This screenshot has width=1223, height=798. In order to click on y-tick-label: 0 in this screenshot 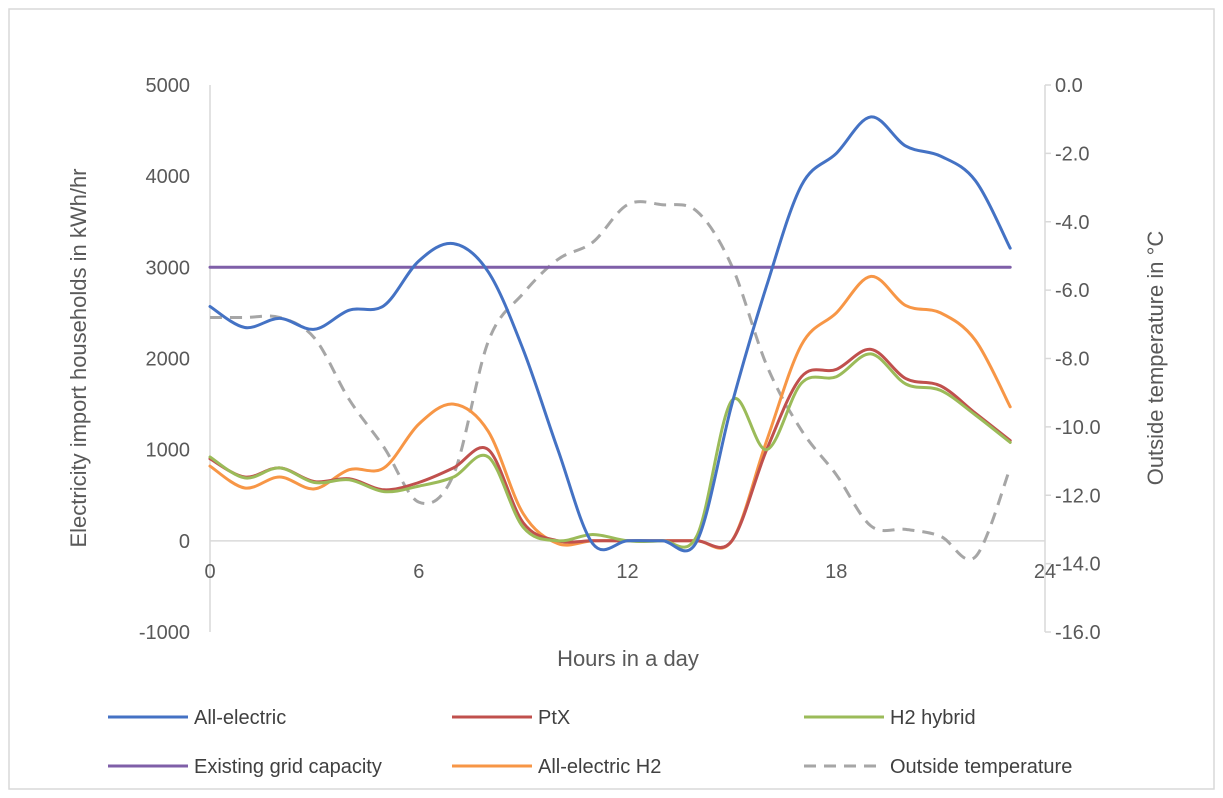, I will do `click(184, 542)`.